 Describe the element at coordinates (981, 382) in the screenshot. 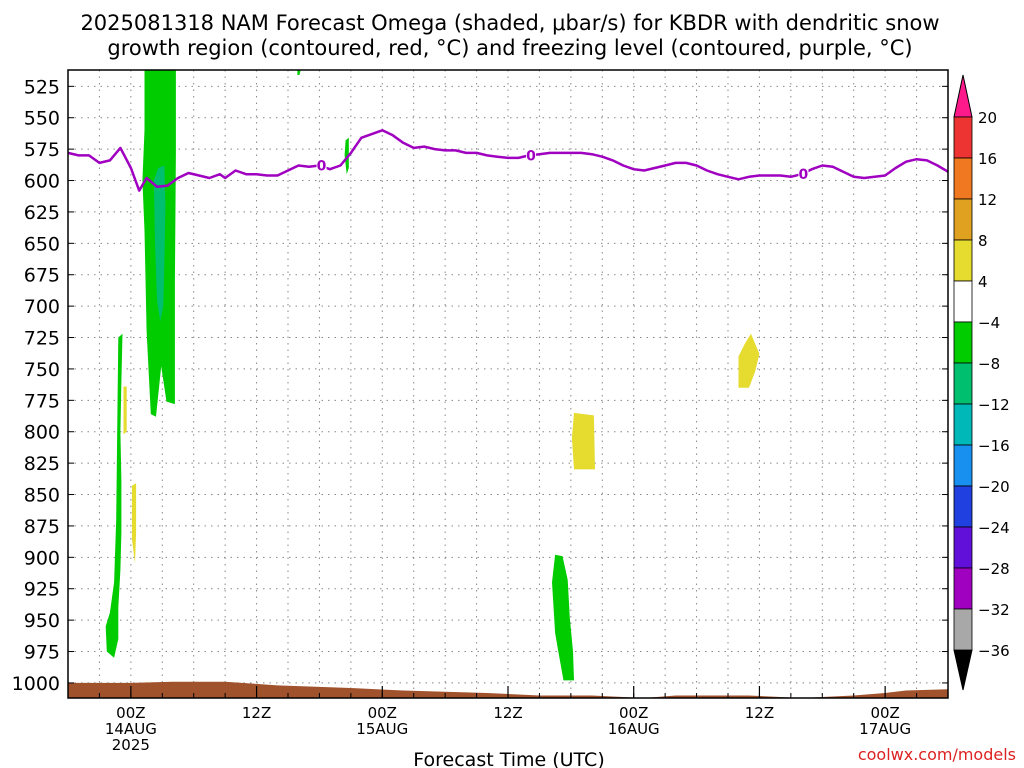

I see `colorbar: 20 16 12 8 4 −4 −8 −12 −16 −20 −24 −28 −32 −36` at that location.